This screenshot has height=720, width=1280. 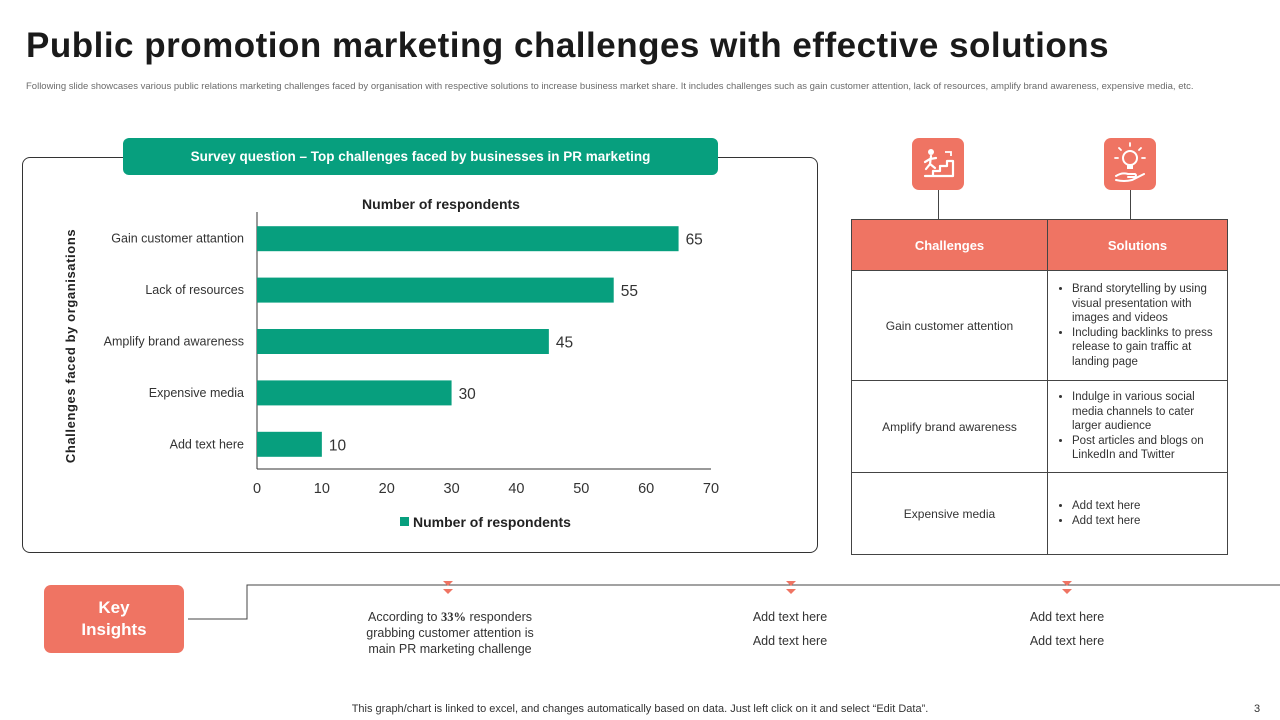 I want to click on x-tick-label: 40, so click(x=516, y=489).